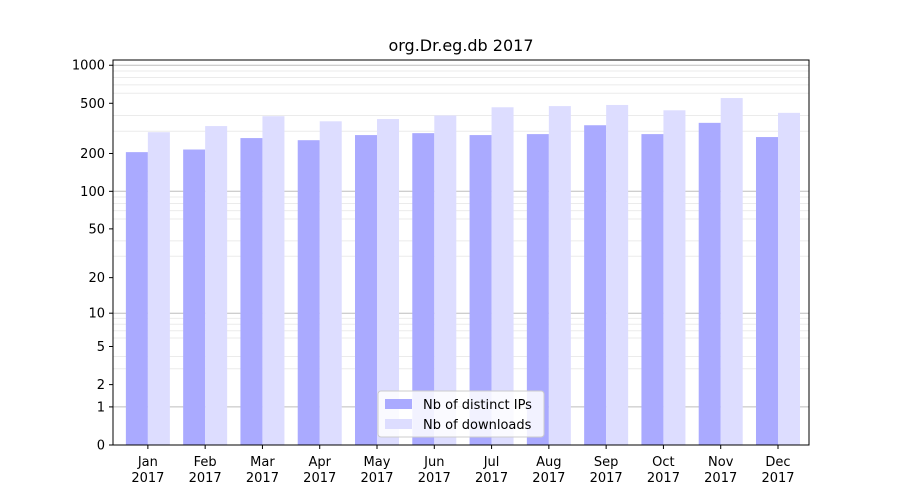 This screenshot has height=504, width=900. Describe the element at coordinates (548, 470) in the screenshot. I see `x-tick-label: Aug 2017` at that location.